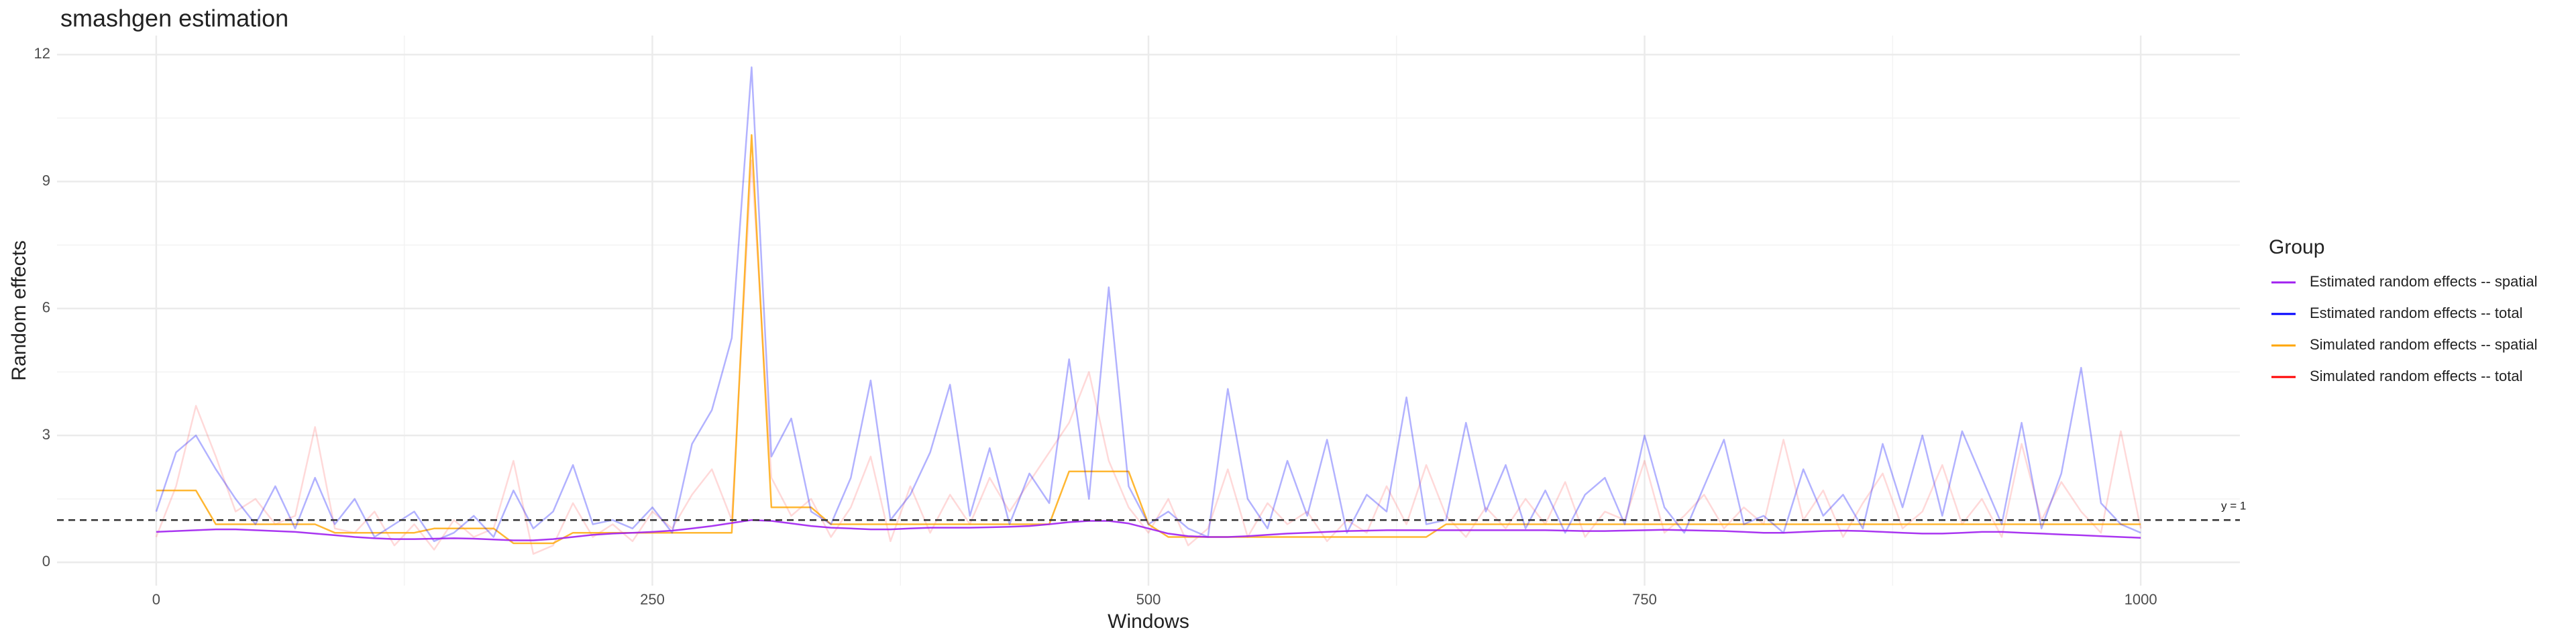  Describe the element at coordinates (46, 180) in the screenshot. I see `y-tick-label: 9` at that location.